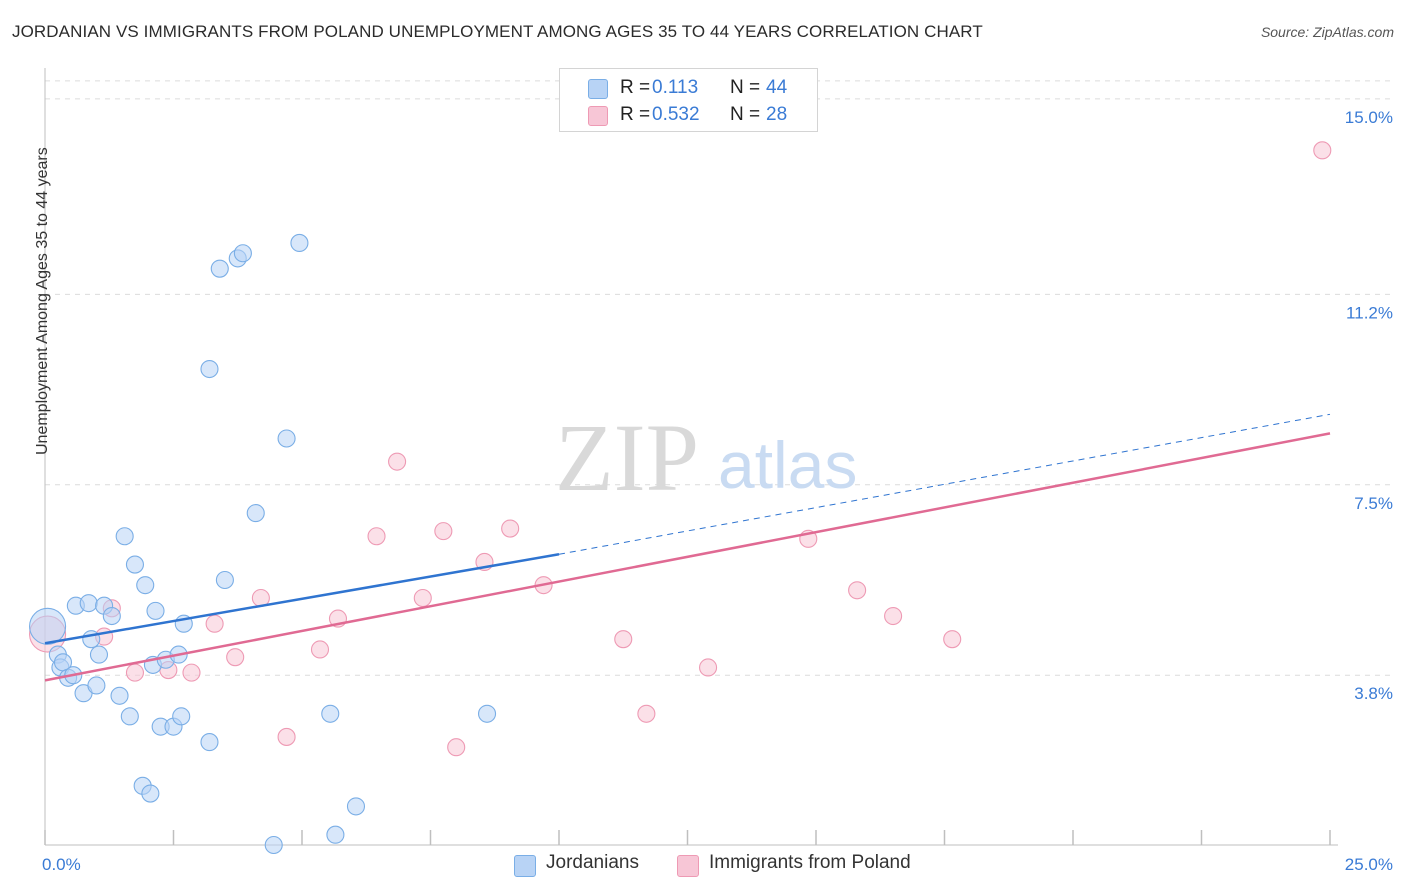 The image size is (1406, 892). Describe the element at coordinates (61, 864) in the screenshot. I see `x-tick-label: 0.0%` at that location.